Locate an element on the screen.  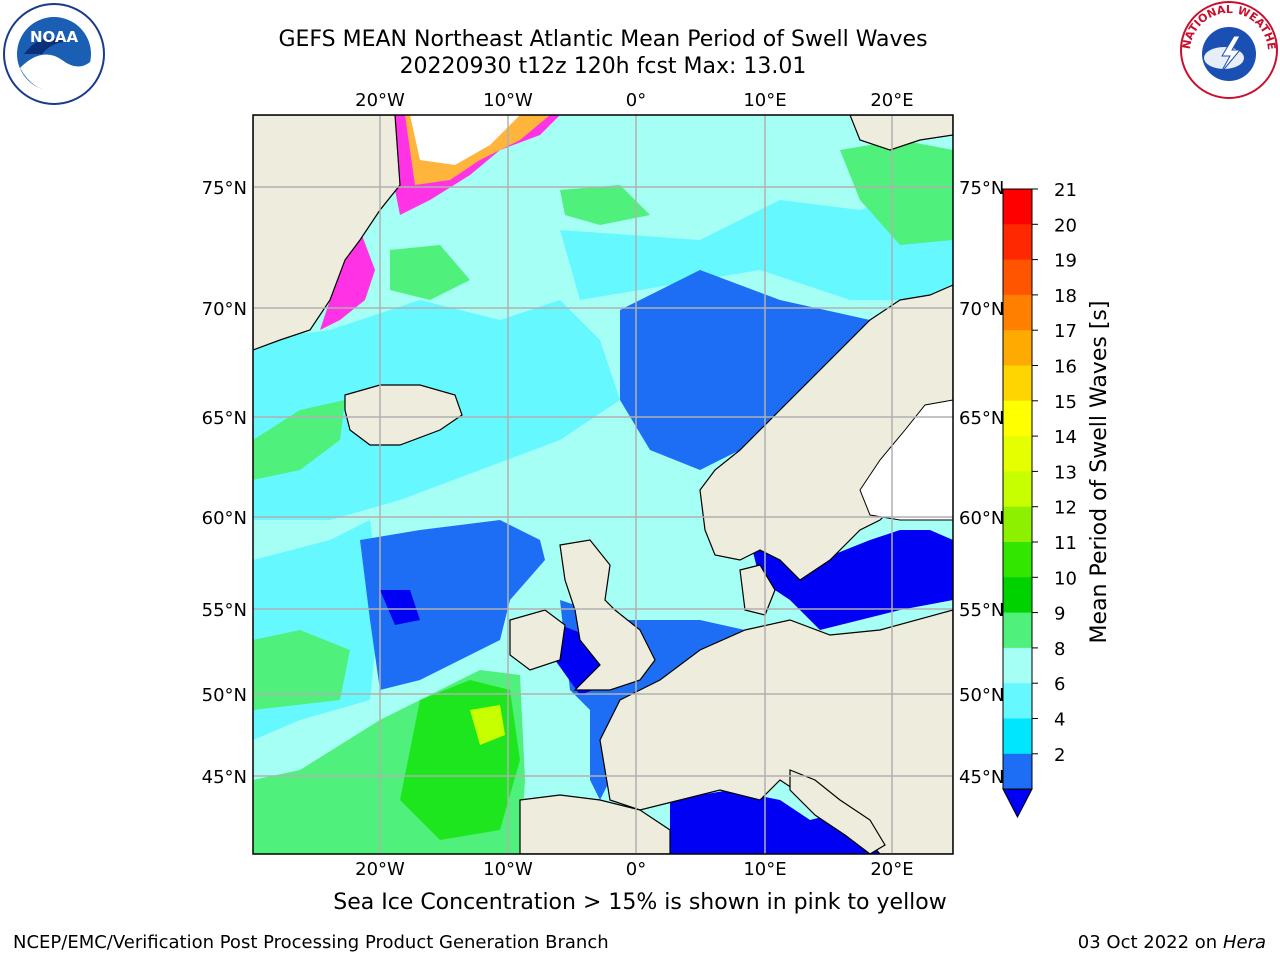
lat-label-left: 70°N is located at coordinates (224, 309).